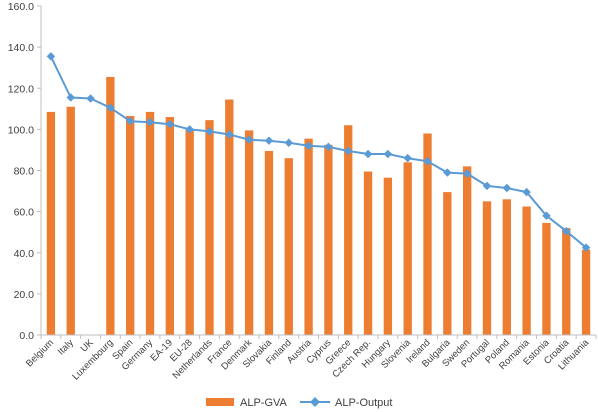 This screenshot has width=598, height=412. What do you see at coordinates (209, 227) in the screenshot?
I see `bar-netherlands` at bounding box center [209, 227].